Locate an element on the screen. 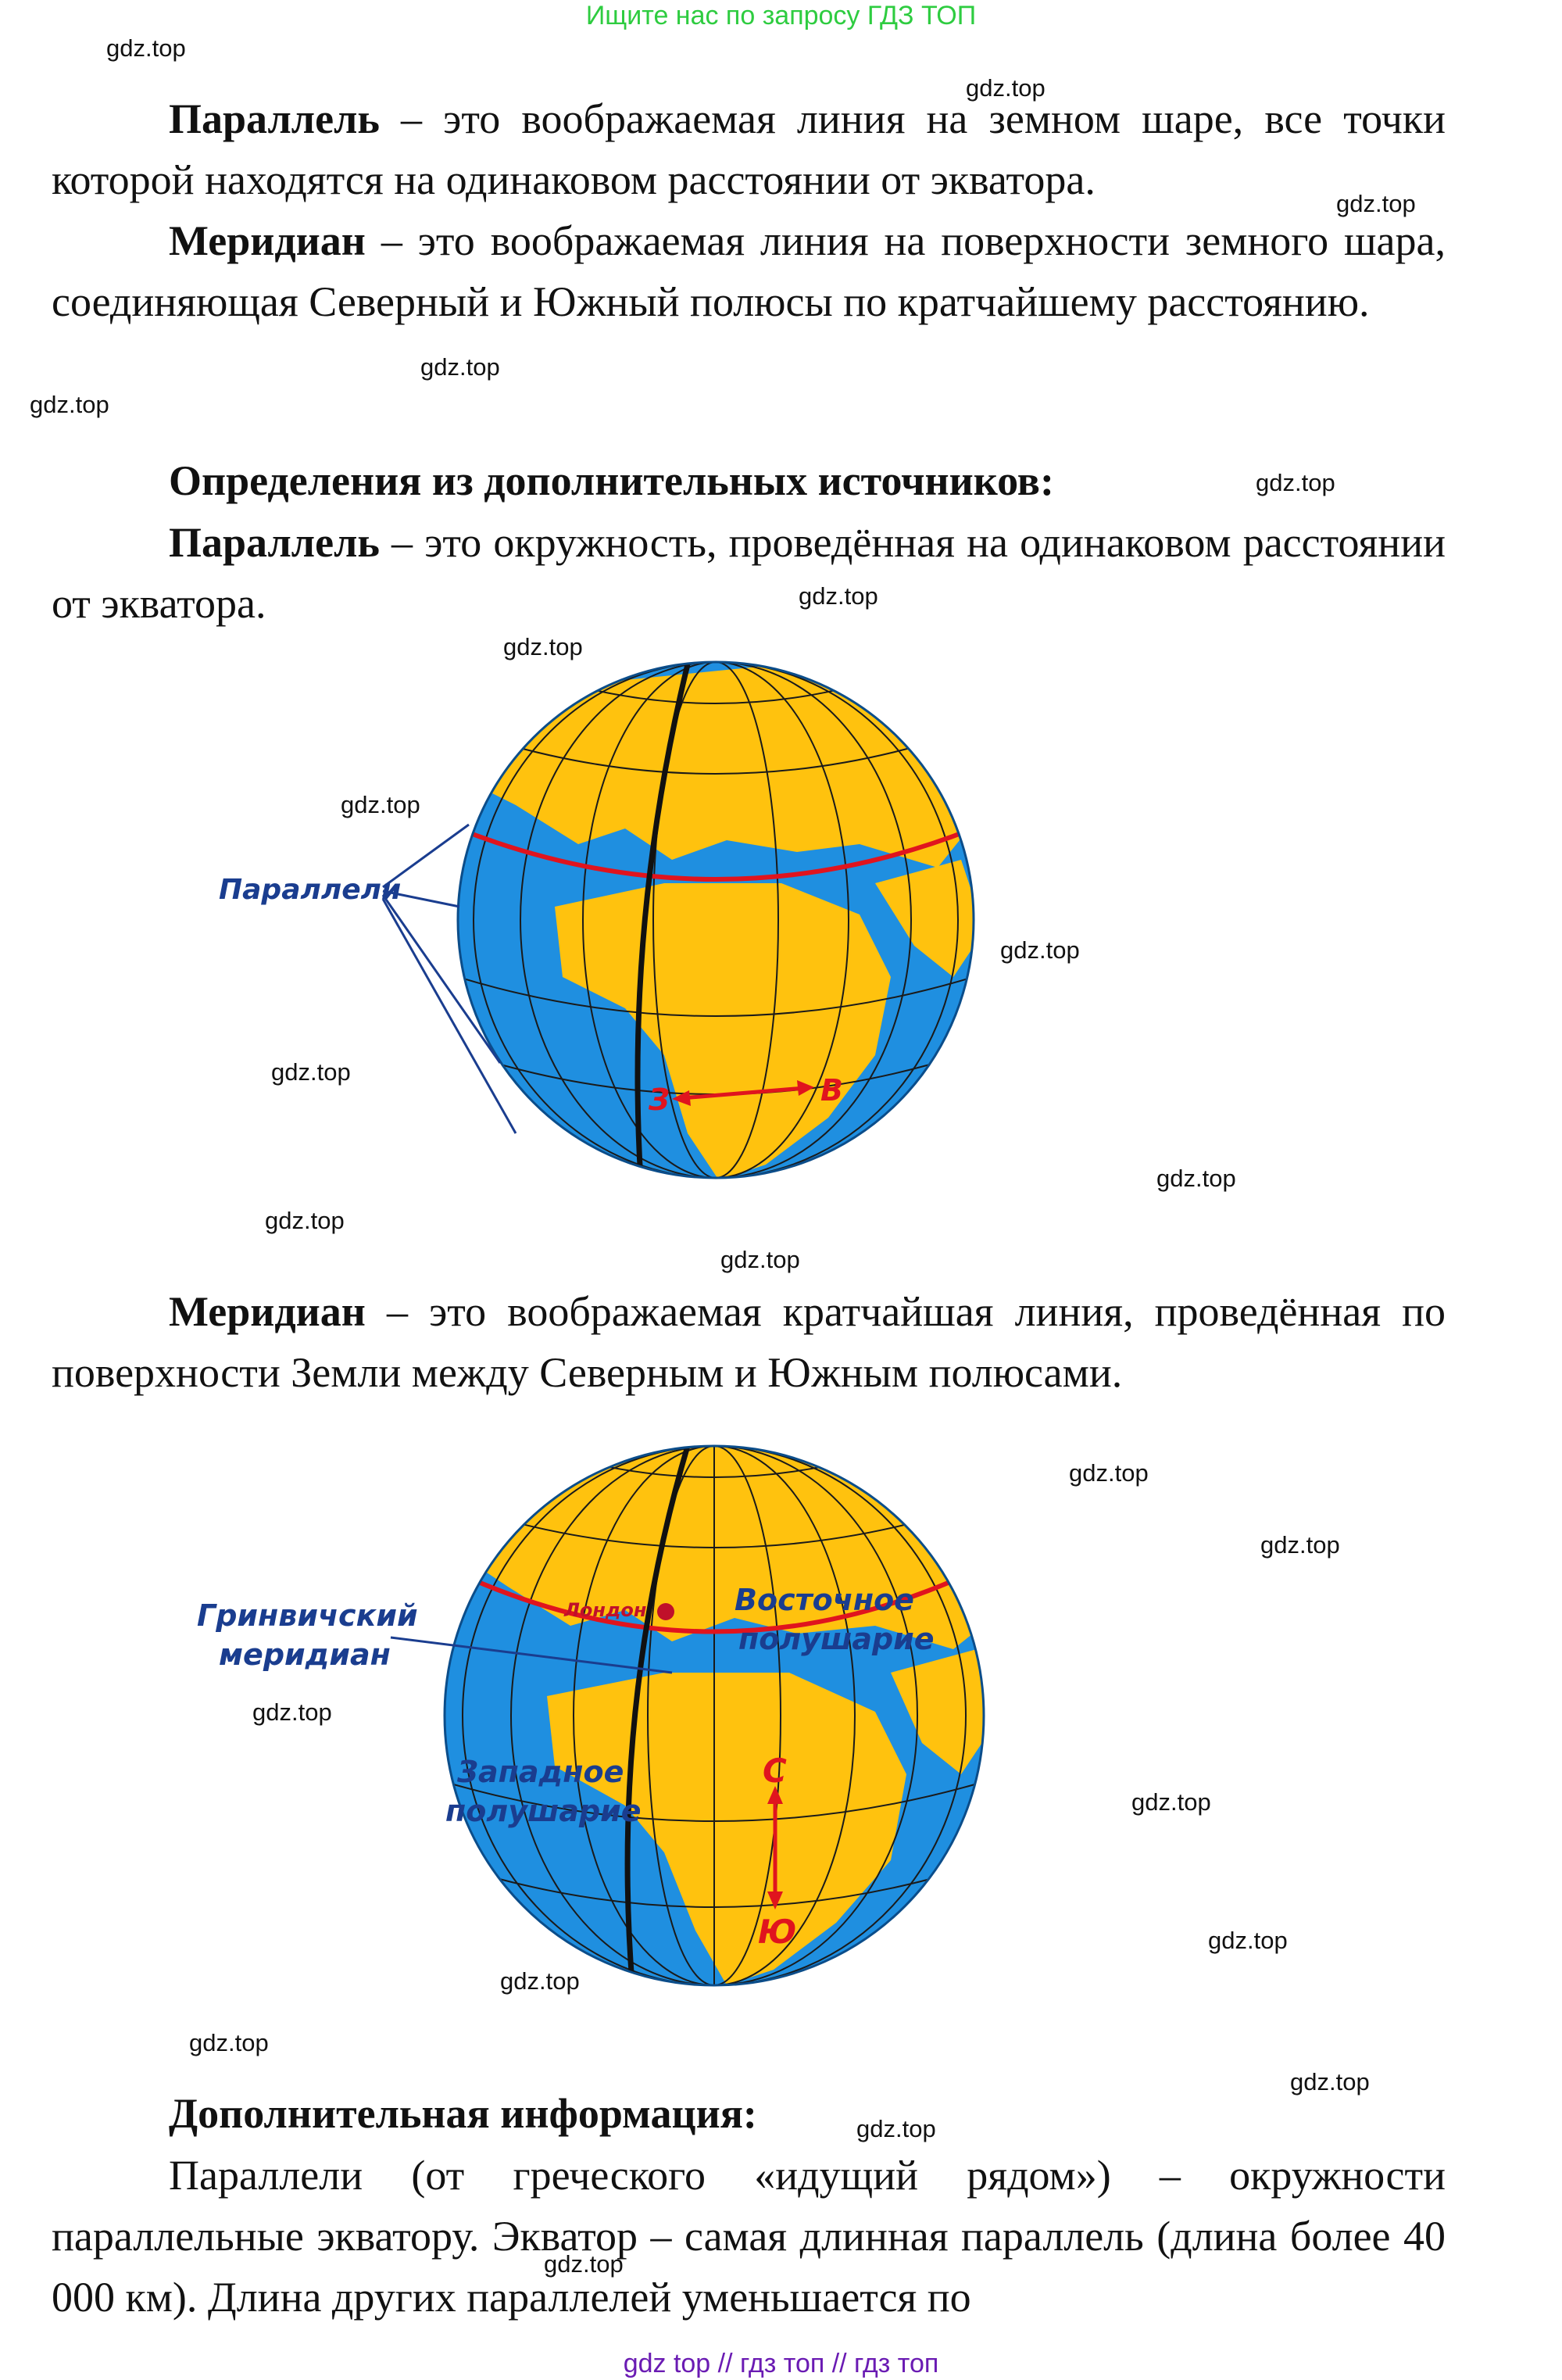  label-west: З is located at coordinates (659, 1100).